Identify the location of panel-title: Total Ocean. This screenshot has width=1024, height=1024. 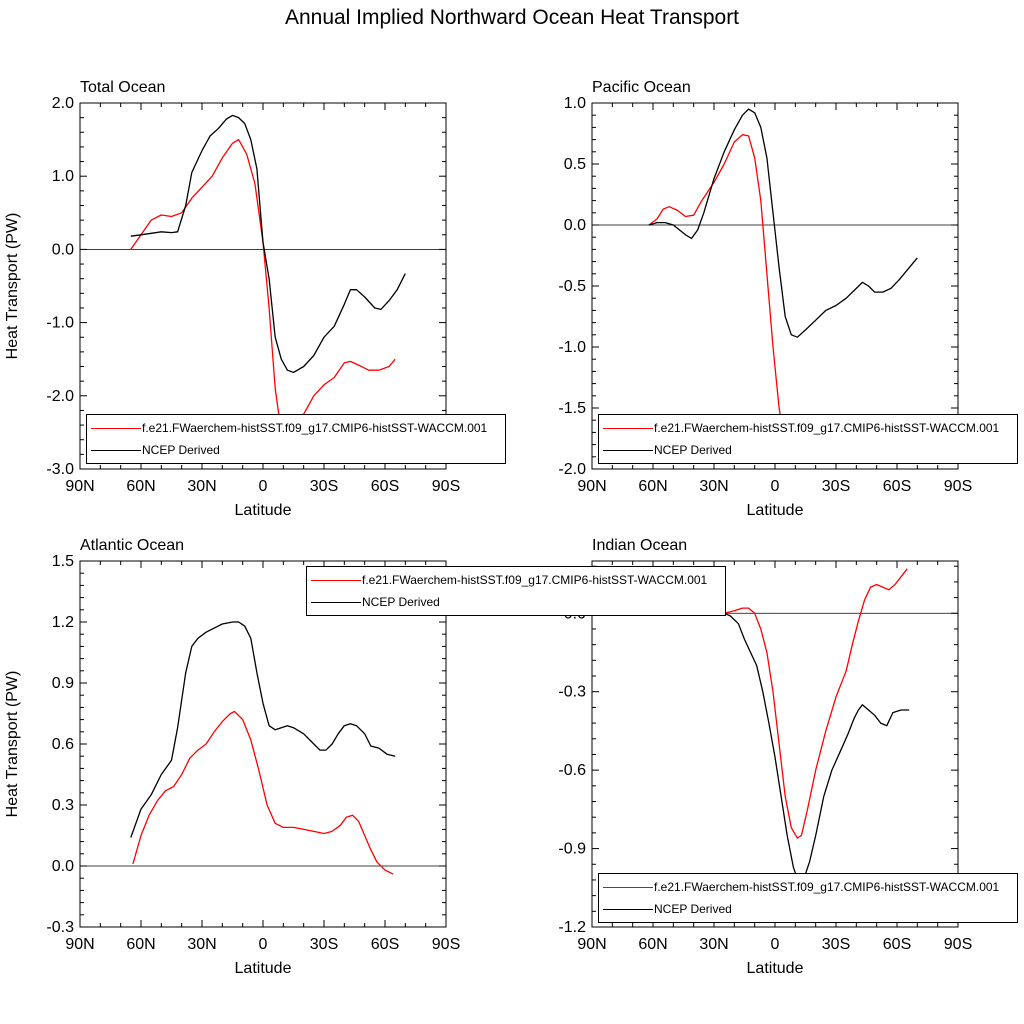
(122, 87).